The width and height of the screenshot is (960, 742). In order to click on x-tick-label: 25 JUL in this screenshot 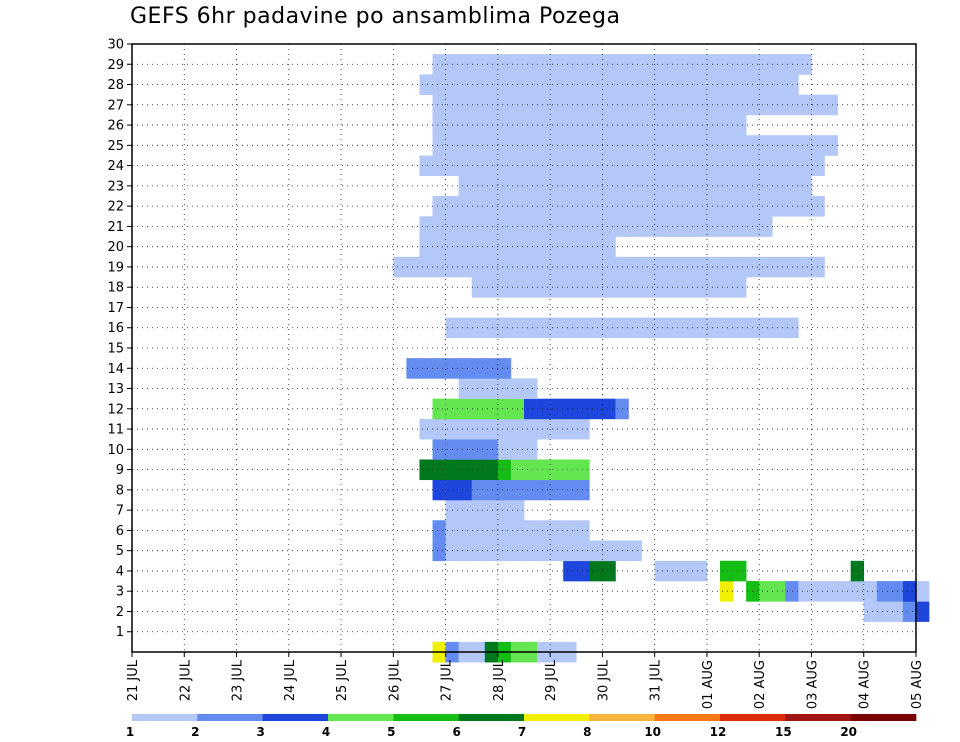, I will do `click(342, 680)`.